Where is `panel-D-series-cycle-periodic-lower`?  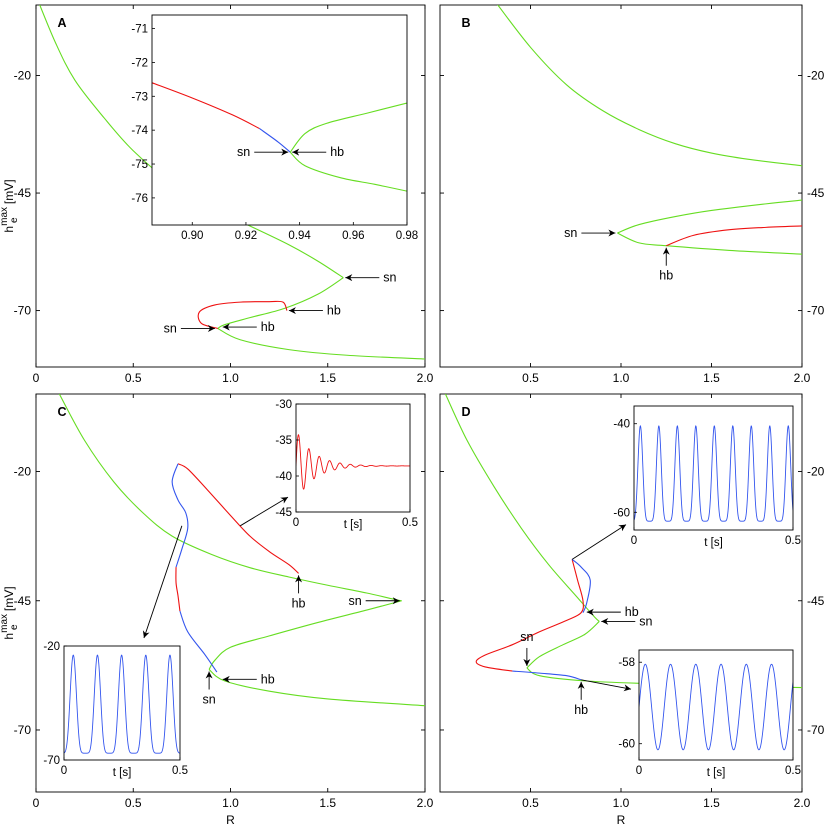
panel-D-series-cycle-periodic-lower is located at coordinates (547, 675).